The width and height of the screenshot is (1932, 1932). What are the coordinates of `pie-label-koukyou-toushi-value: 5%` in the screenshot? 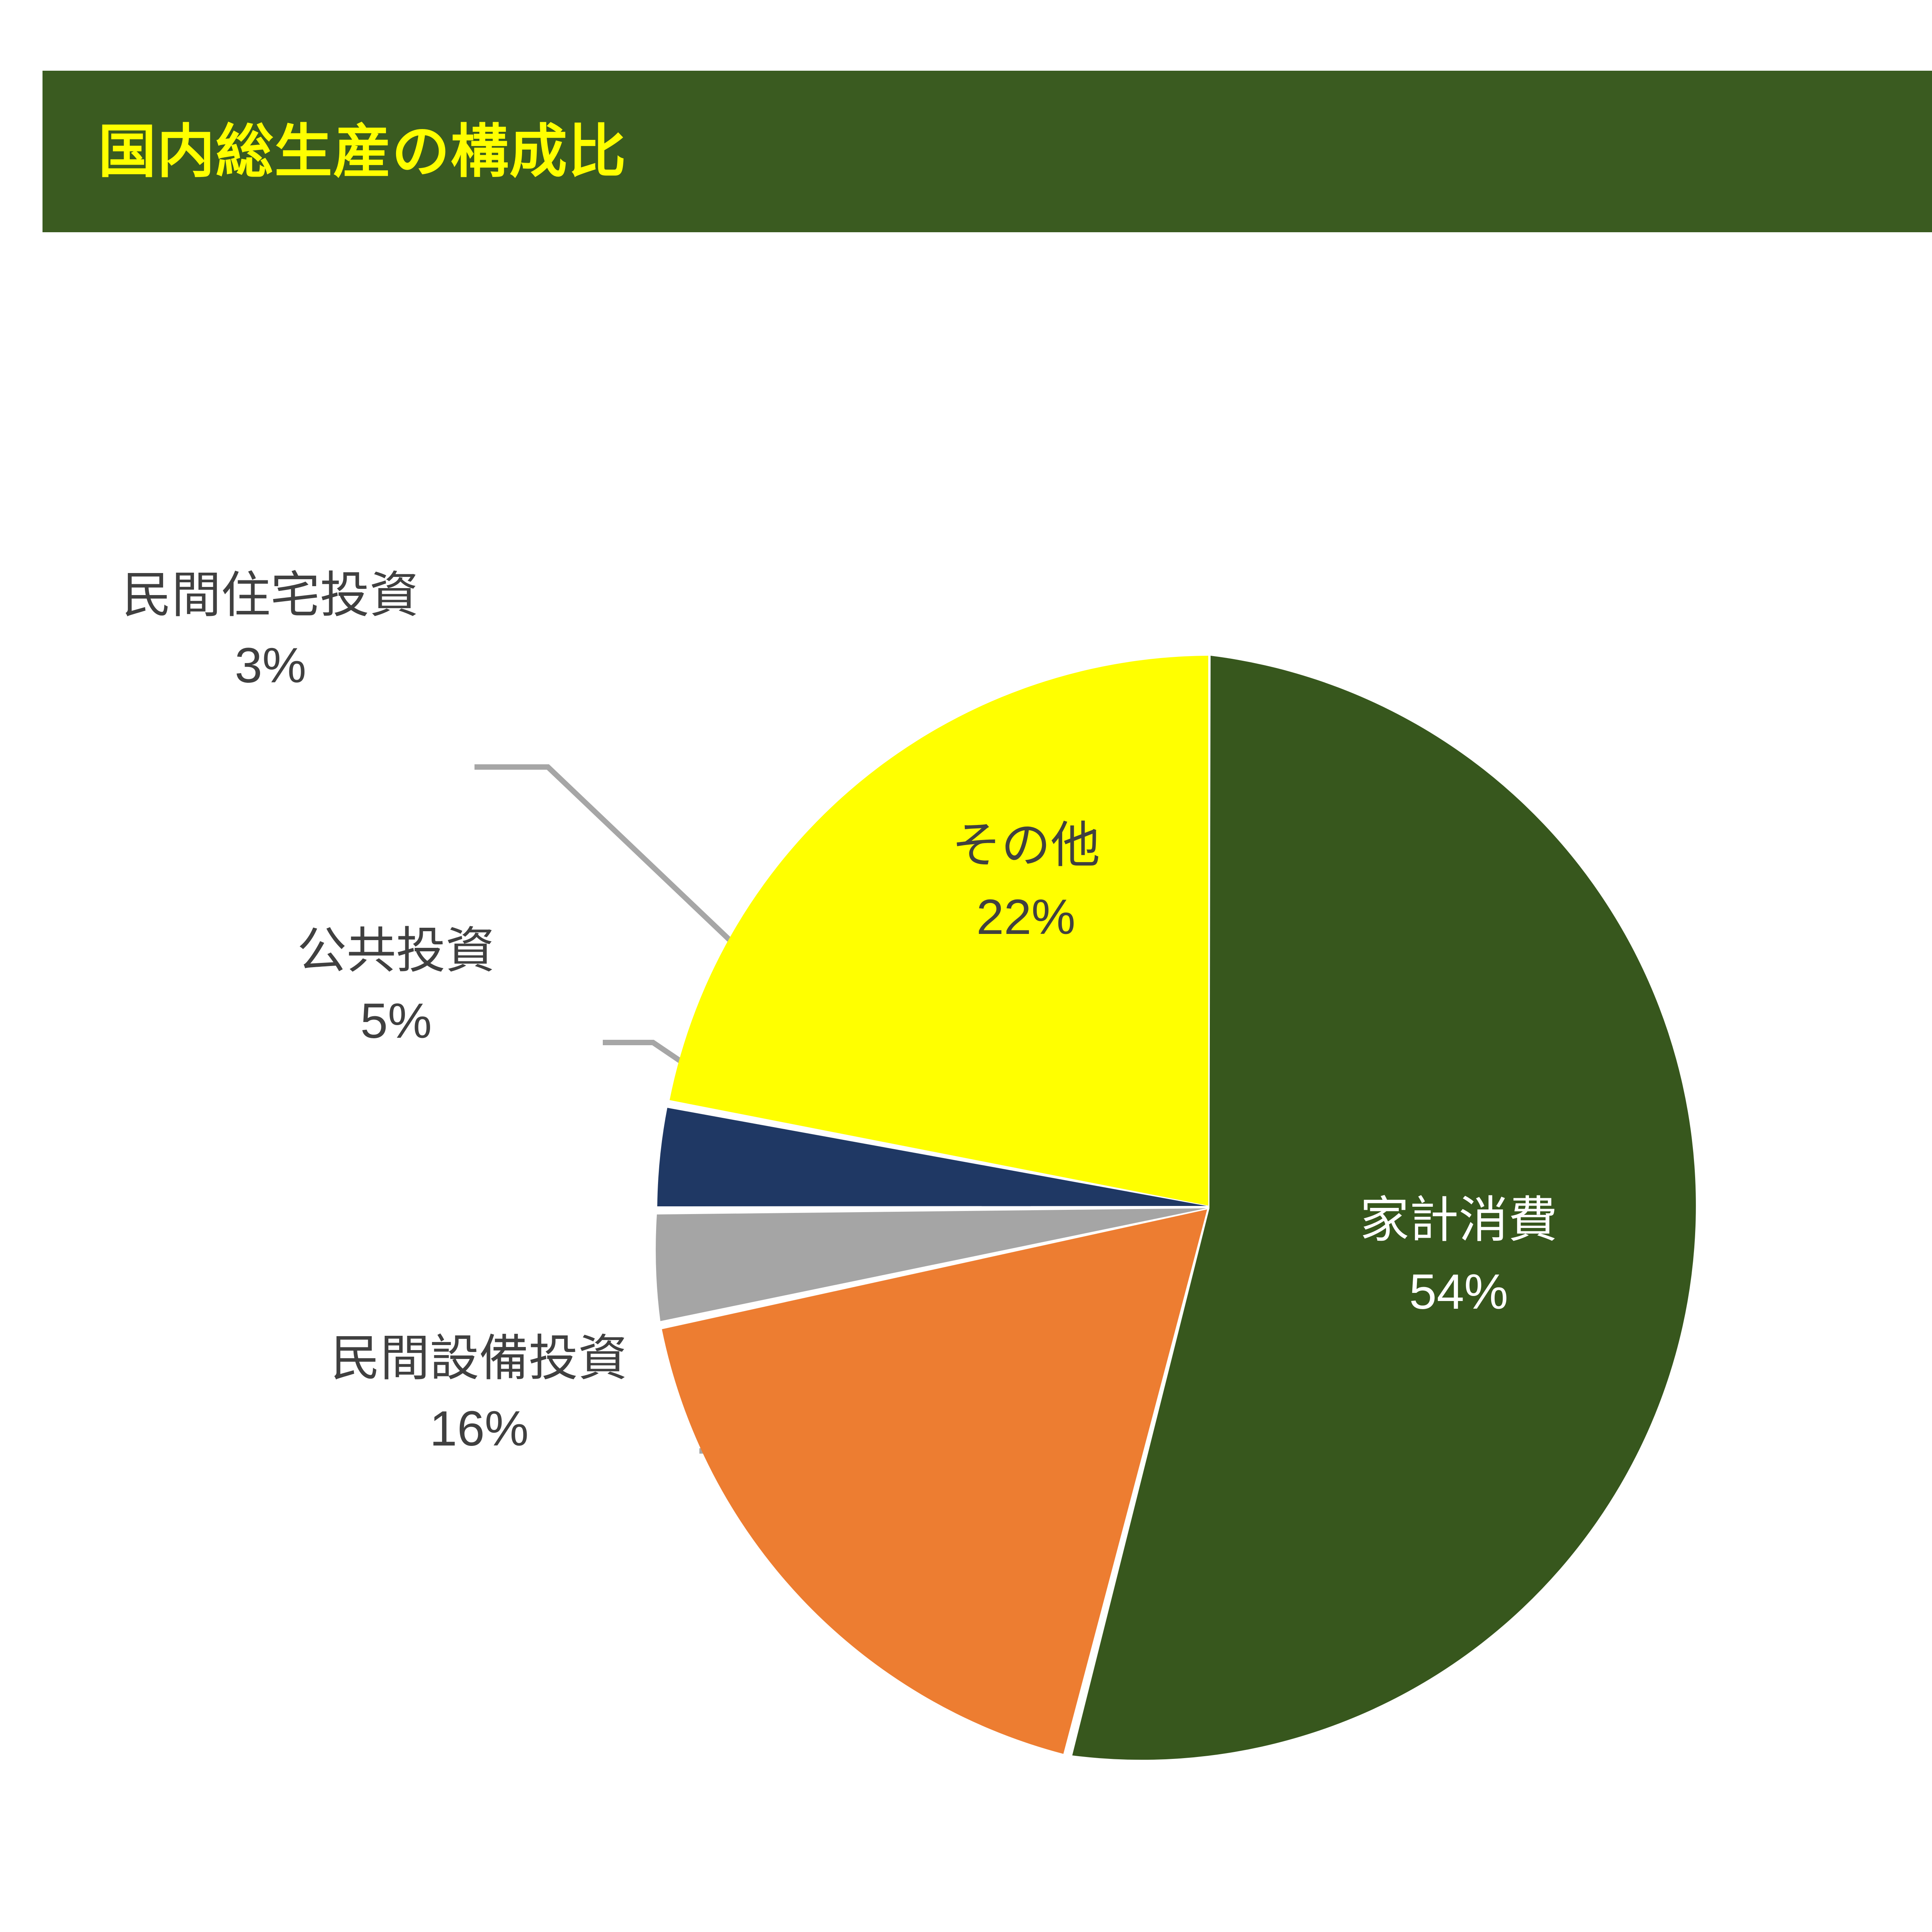 It's located at (396, 1021).